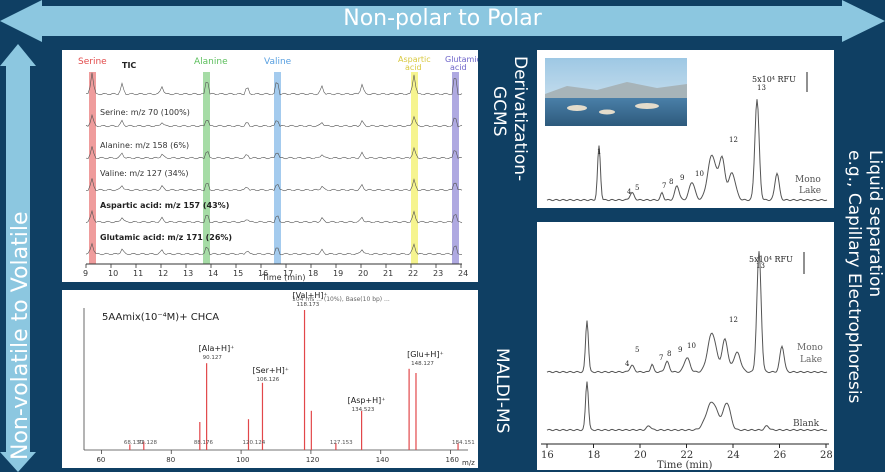 The height and width of the screenshot is (472, 885). Describe the element at coordinates (461, 59) in the screenshot. I see `label-glutamic: Glutamic` at that location.